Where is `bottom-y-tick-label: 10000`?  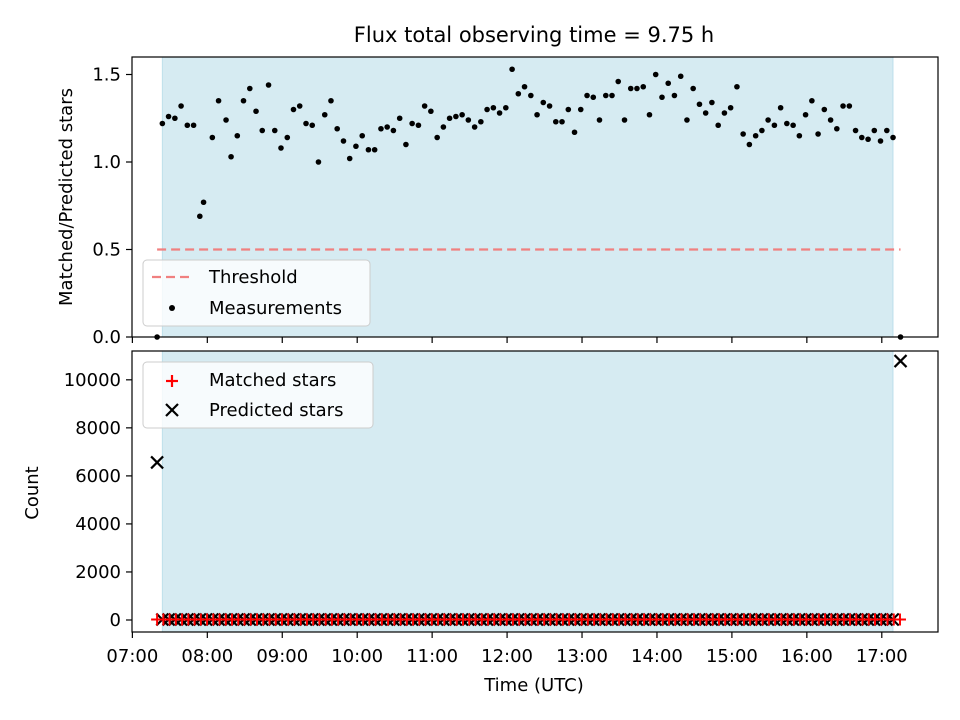
bottom-y-tick-label: 10000 is located at coordinates (92, 380).